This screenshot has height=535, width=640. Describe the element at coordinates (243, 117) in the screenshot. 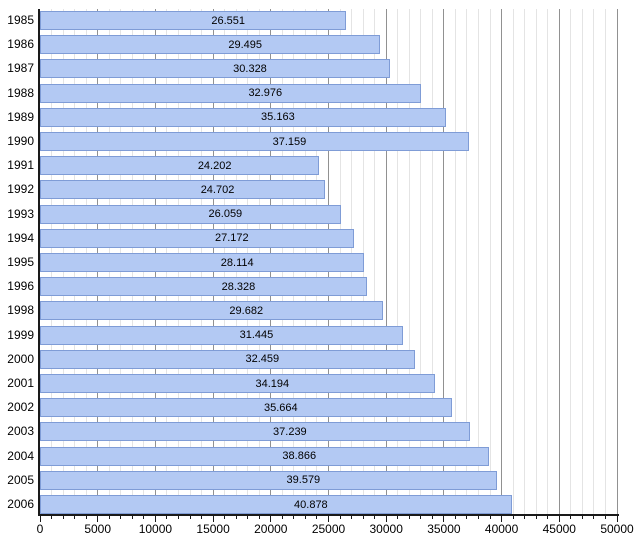

I see `bar-1989: 35.163` at that location.